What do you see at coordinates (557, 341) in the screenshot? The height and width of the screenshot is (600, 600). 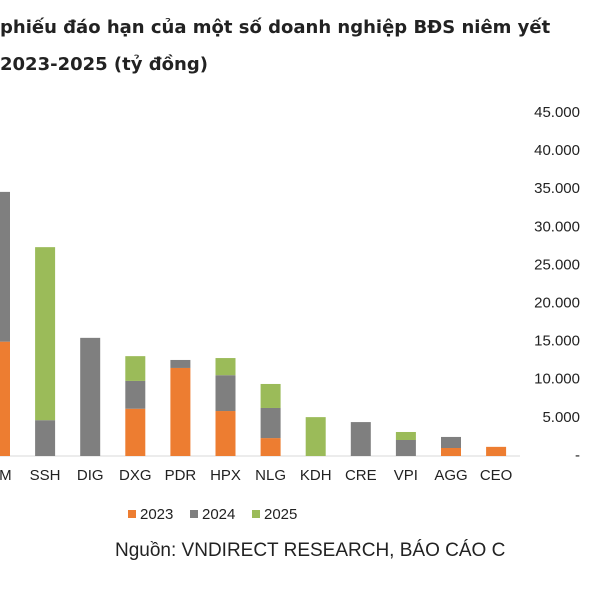 I see `y-tick-label: 15.000` at bounding box center [557, 341].